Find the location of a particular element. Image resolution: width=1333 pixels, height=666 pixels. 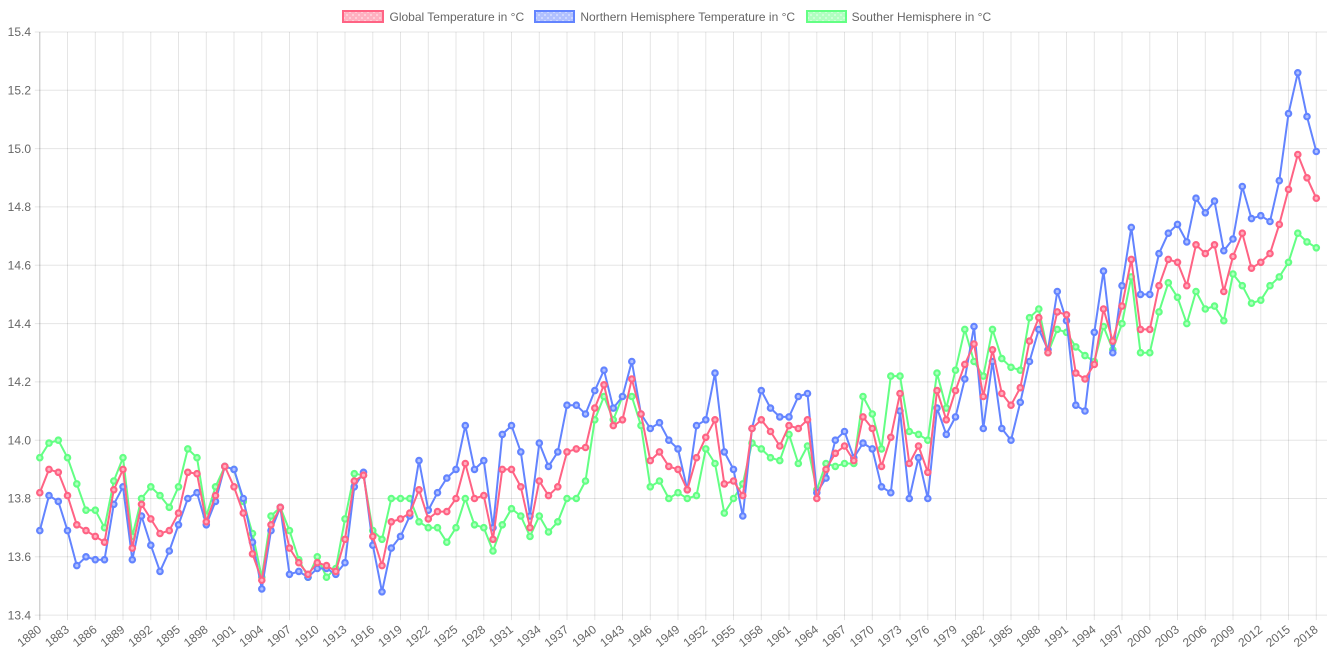

svg-text: 13.8 is located at coordinates (20, 499).